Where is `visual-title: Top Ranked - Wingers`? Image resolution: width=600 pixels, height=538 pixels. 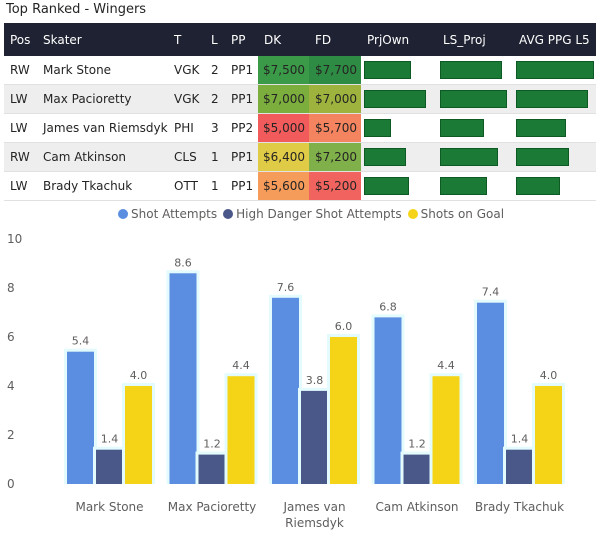
visual-title: Top Ranked - Wingers is located at coordinates (76, 9).